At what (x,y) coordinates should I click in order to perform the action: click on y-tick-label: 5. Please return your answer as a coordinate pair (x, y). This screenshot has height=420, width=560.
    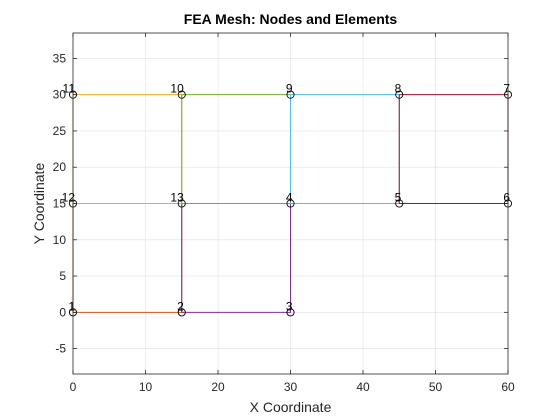
    Looking at the image, I should click on (62, 276).